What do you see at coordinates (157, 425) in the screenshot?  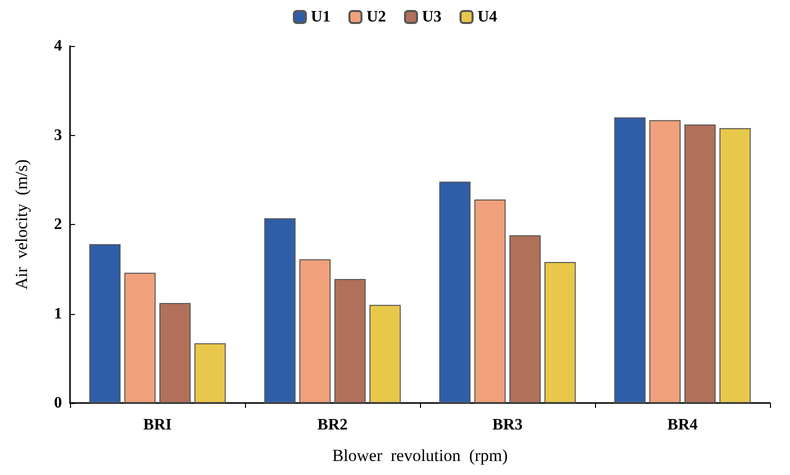 I see `x-tick-label: BRI` at bounding box center [157, 425].